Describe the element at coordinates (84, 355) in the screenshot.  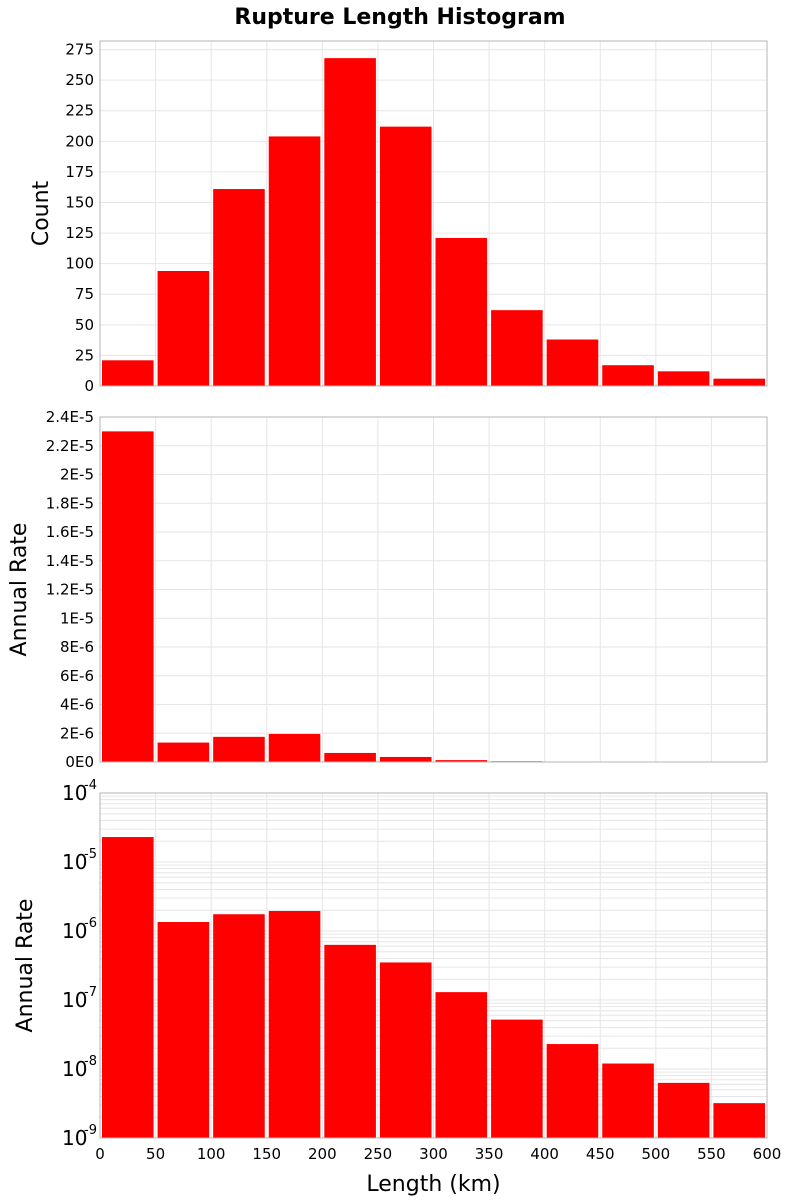
I see `y-tick-label: 25` at that location.